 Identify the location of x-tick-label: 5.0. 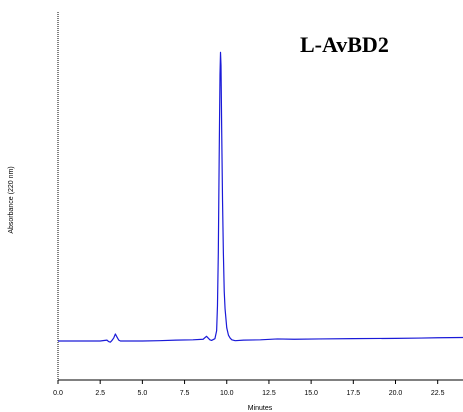
(143, 393).